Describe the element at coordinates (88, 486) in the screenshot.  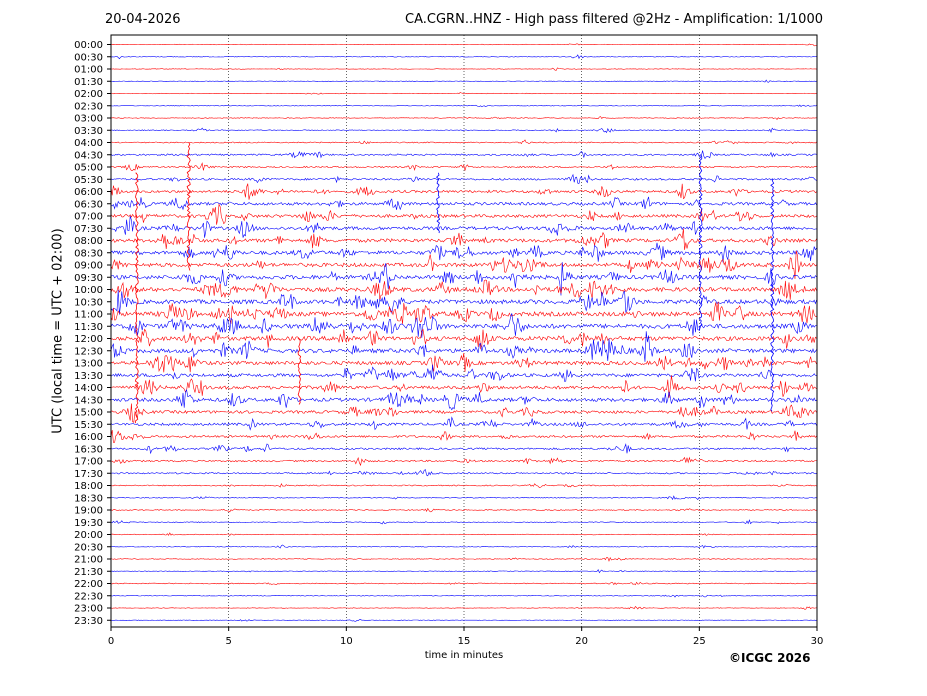
I see `y-tick-label: 18:00` at that location.